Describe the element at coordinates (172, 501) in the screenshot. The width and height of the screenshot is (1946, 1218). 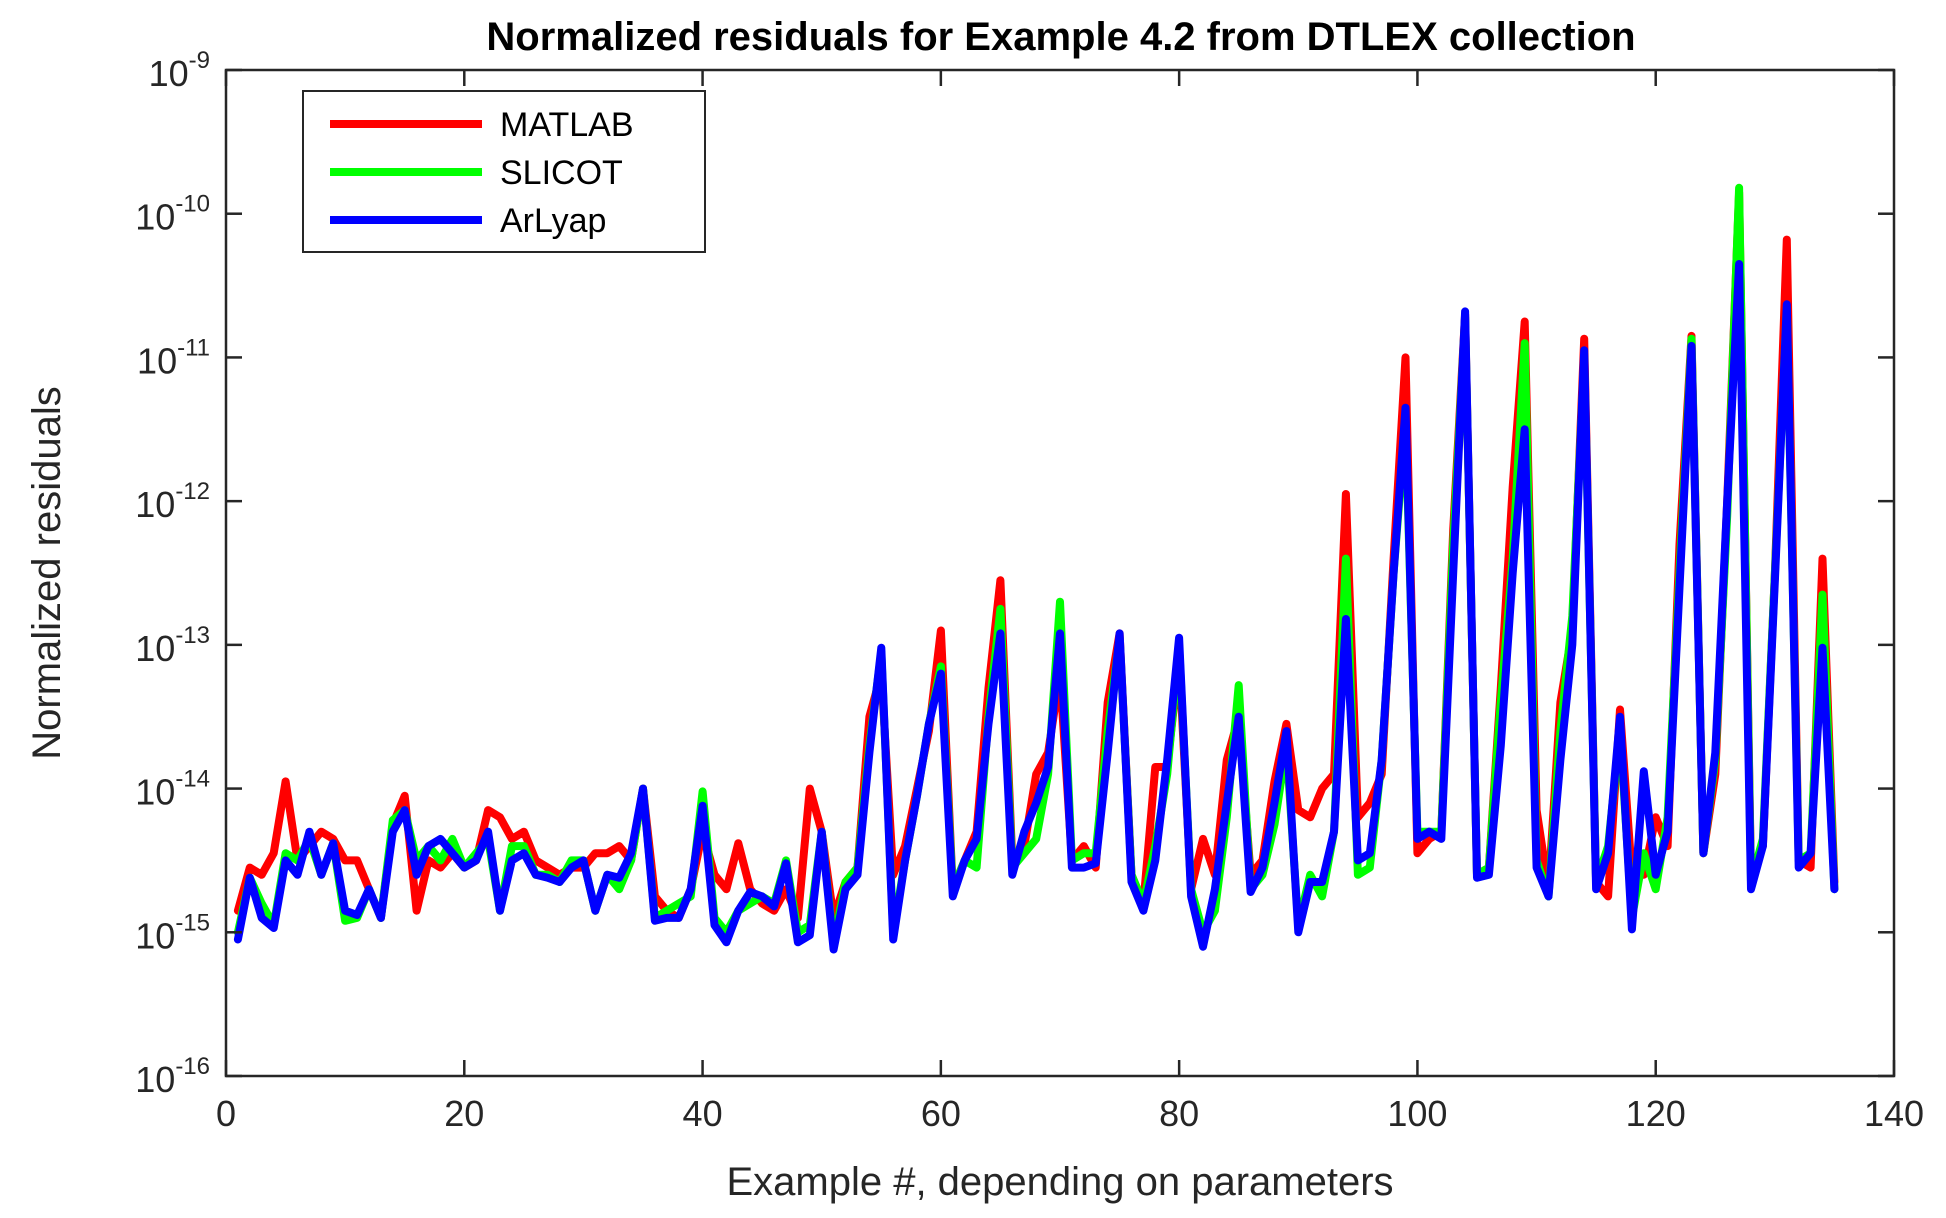
I see `y-tick-label: 10-12` at that location.